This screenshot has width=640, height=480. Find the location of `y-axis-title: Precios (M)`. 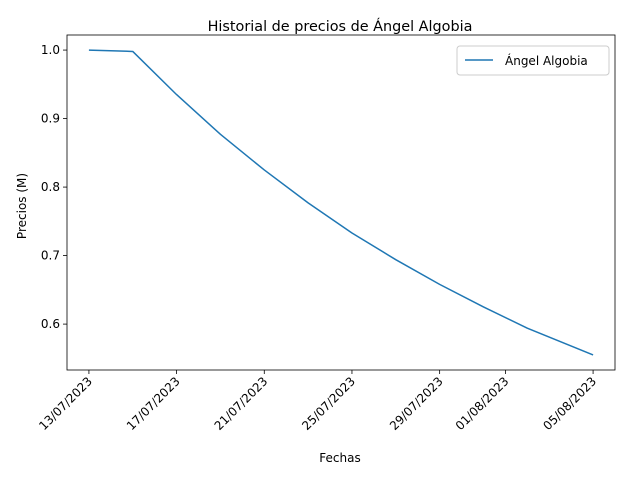

y-axis-title: Precios (M) is located at coordinates (22, 206).